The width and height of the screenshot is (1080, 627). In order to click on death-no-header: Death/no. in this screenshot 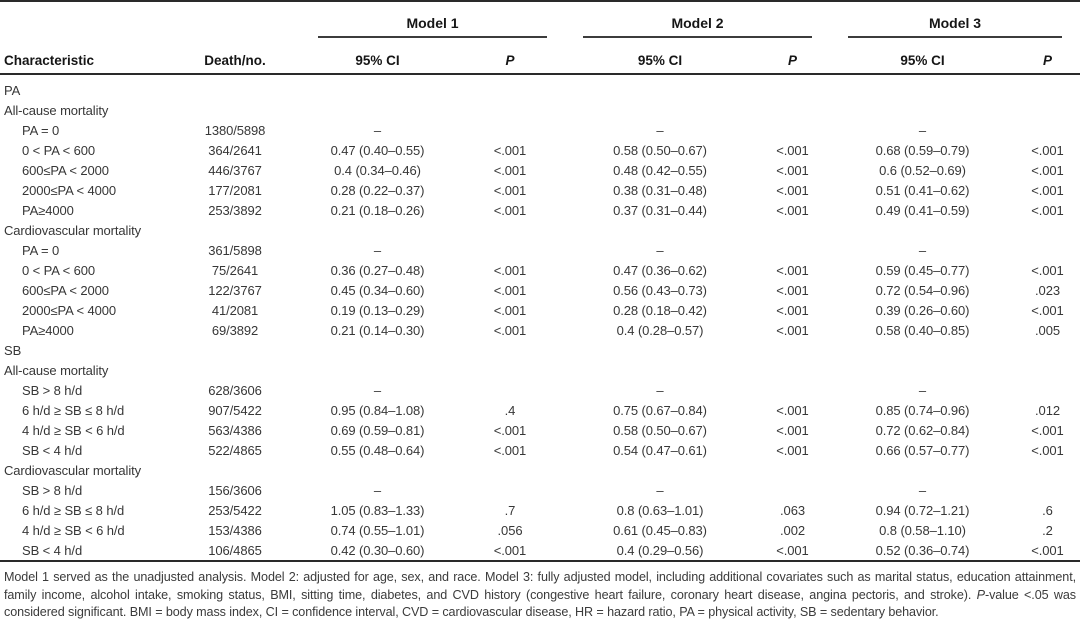, I will do `click(235, 56)`.